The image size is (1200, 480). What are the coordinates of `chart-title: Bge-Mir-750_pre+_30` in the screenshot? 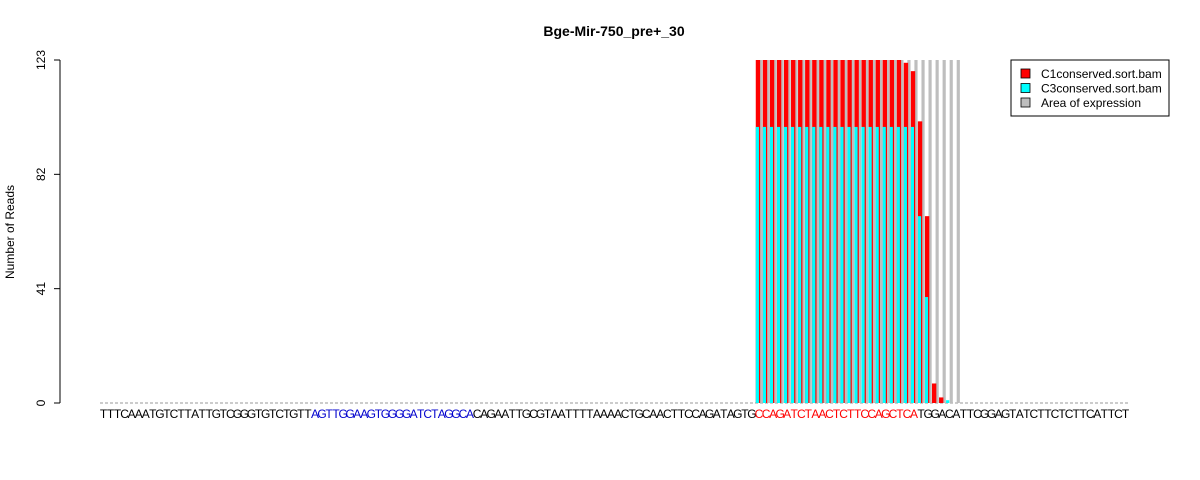 It's located at (613, 31).